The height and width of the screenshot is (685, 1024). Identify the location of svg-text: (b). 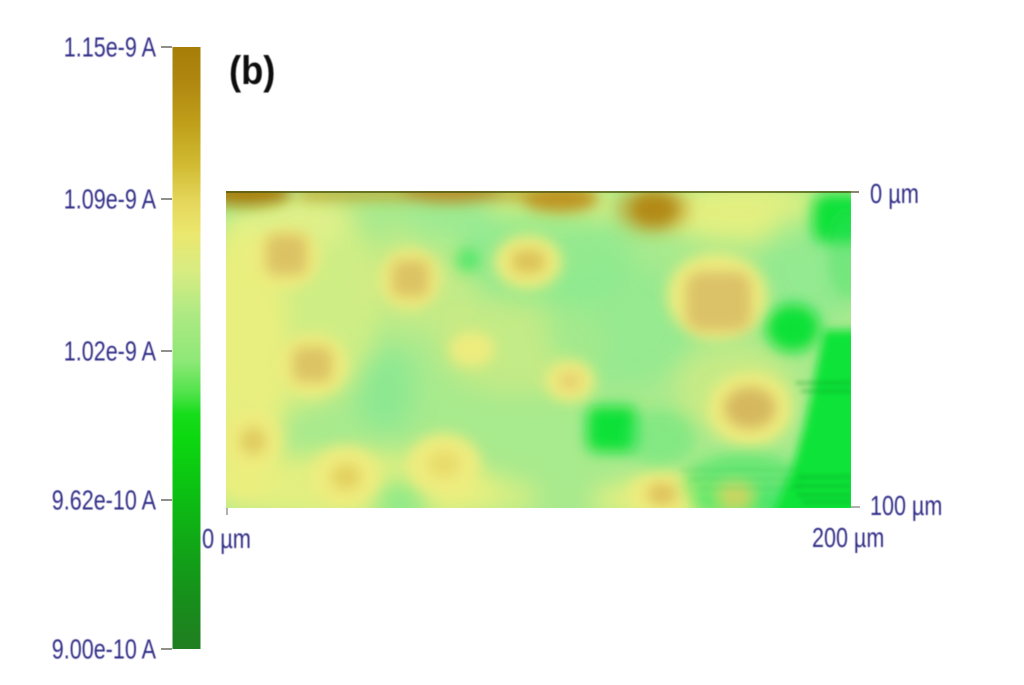
(252, 72).